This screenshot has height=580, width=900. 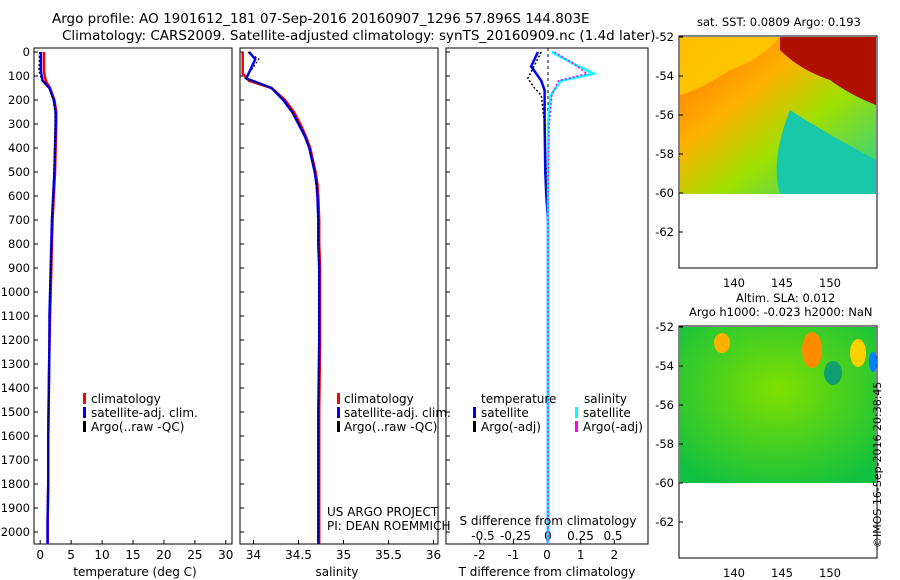 I want to click on depth-tick-label: 500, so click(x=19, y=172).